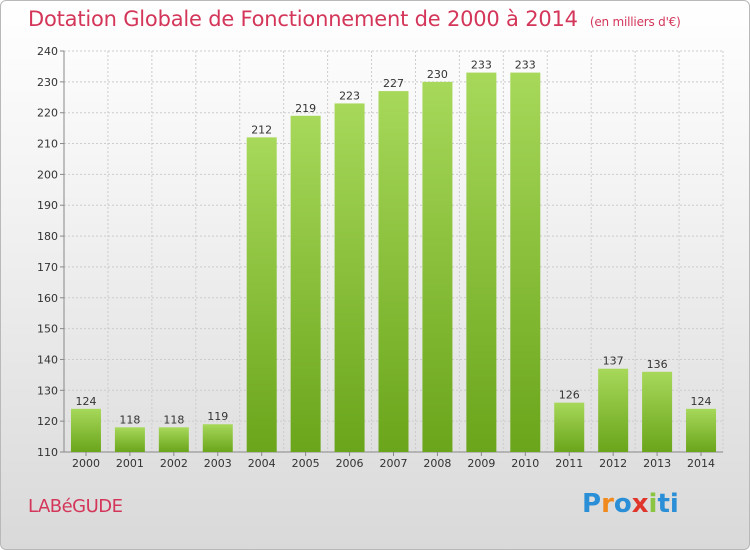 Image resolution: width=750 pixels, height=550 pixels. What do you see at coordinates (47, 113) in the screenshot?
I see `y-tick-label: 220` at bounding box center [47, 113].